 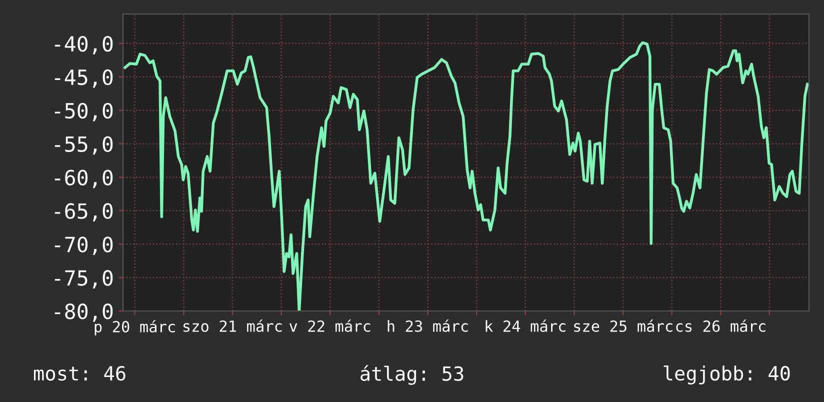 What do you see at coordinates (428, 326) in the screenshot?
I see `x-tick-label: h 23 márc` at bounding box center [428, 326].